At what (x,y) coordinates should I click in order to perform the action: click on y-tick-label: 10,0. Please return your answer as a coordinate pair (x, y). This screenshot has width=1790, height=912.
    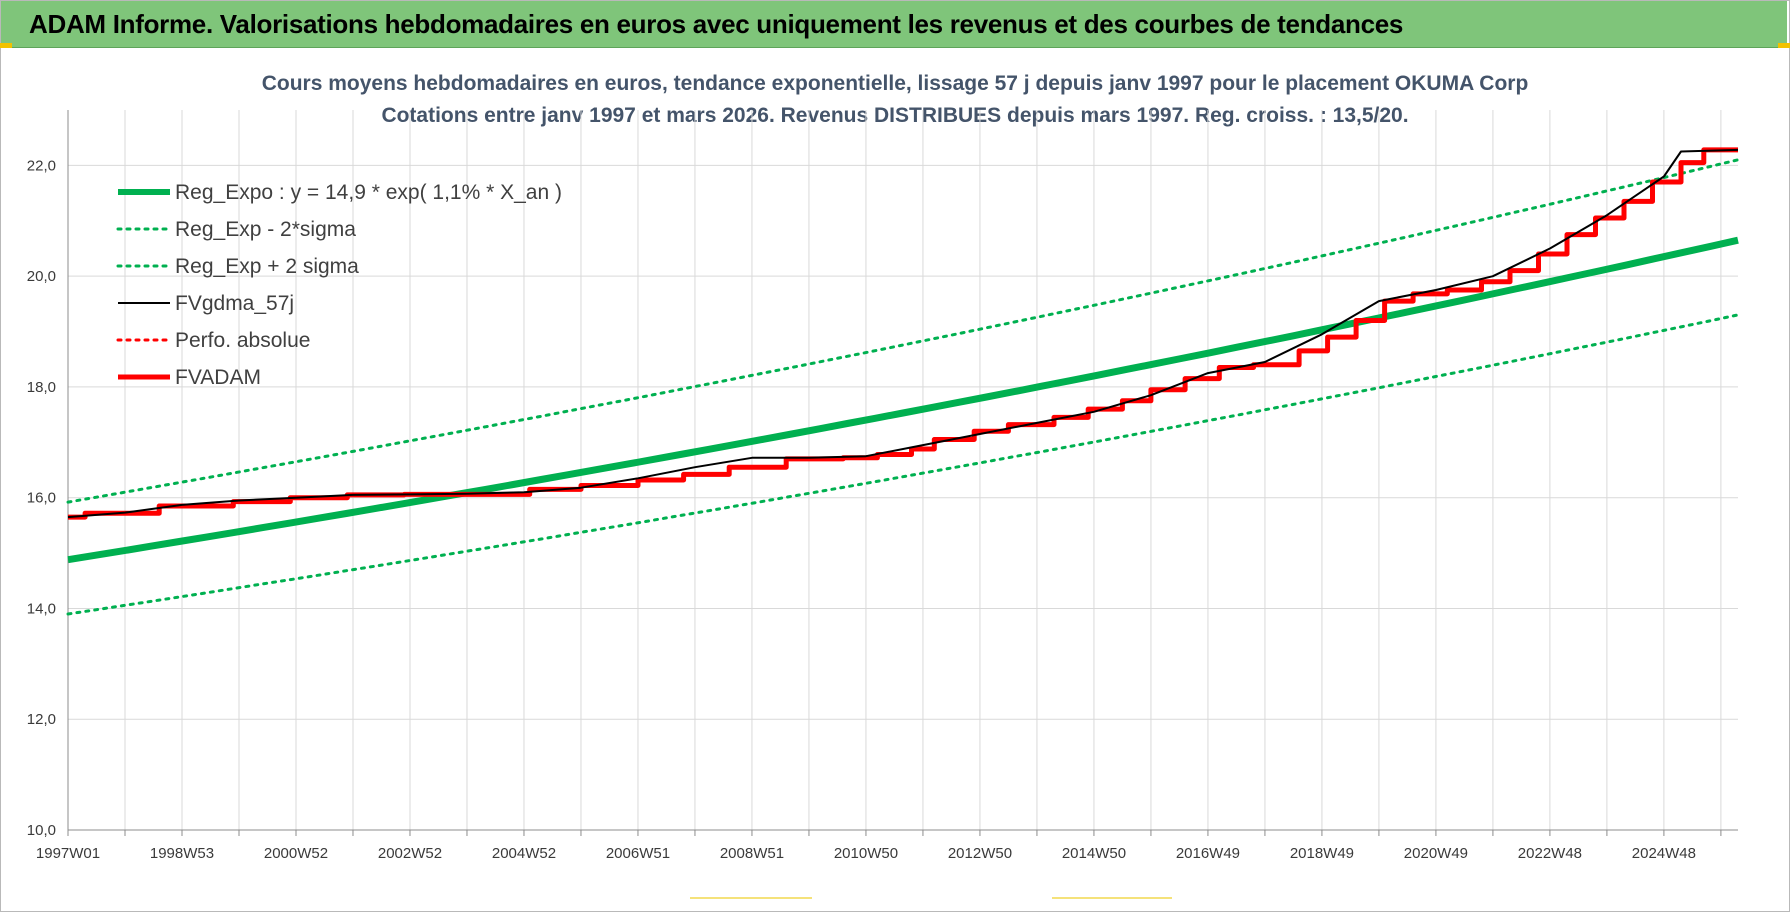
    Looking at the image, I should click on (41, 830).